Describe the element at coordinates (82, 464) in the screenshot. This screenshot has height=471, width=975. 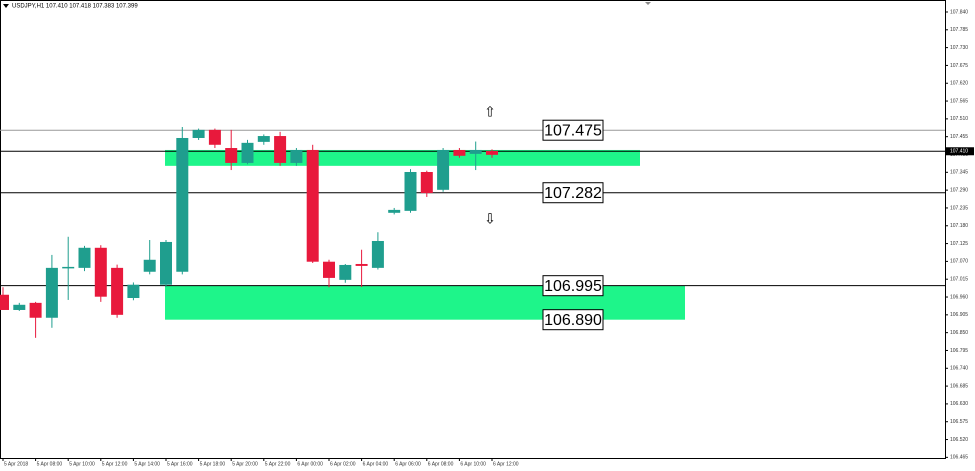
I see `x-tick-label: 5 Apr 10:00` at that location.